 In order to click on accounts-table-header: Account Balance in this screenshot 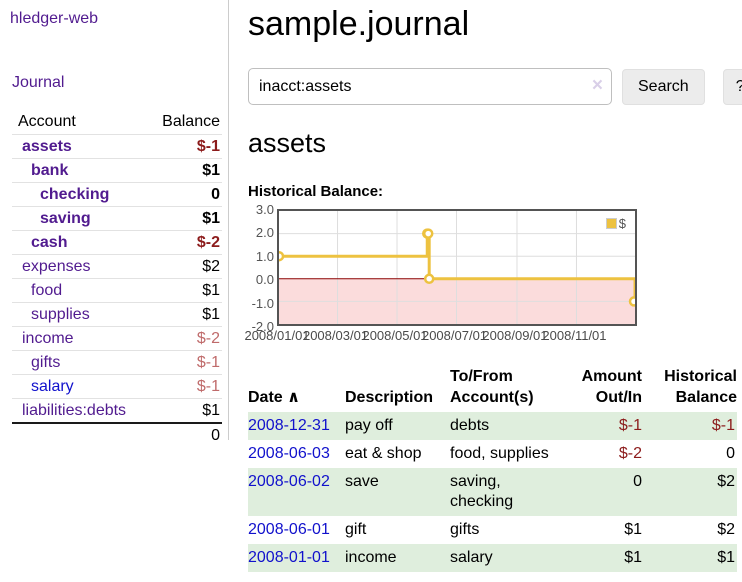, I will do `click(117, 122)`.